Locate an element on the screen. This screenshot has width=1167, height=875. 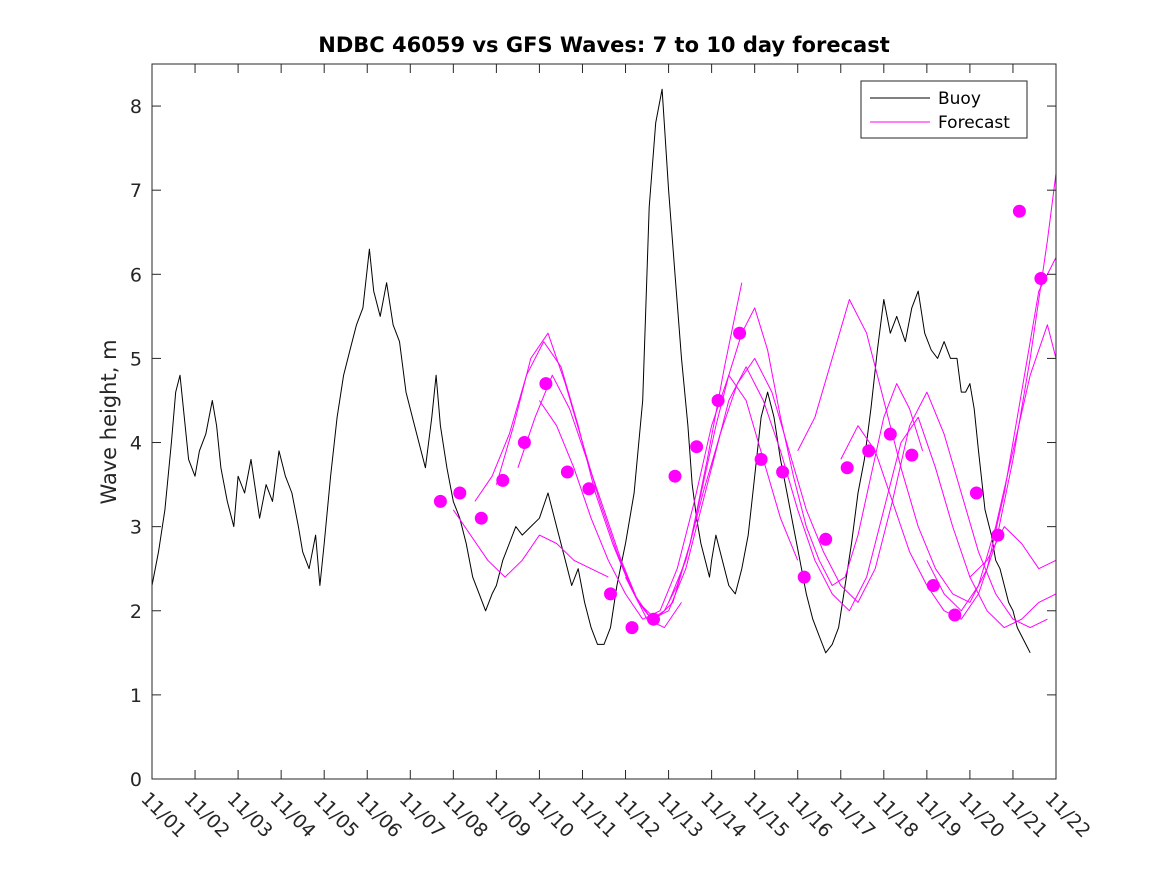
legend-label-buoy: Buoy is located at coordinates (959, 99).